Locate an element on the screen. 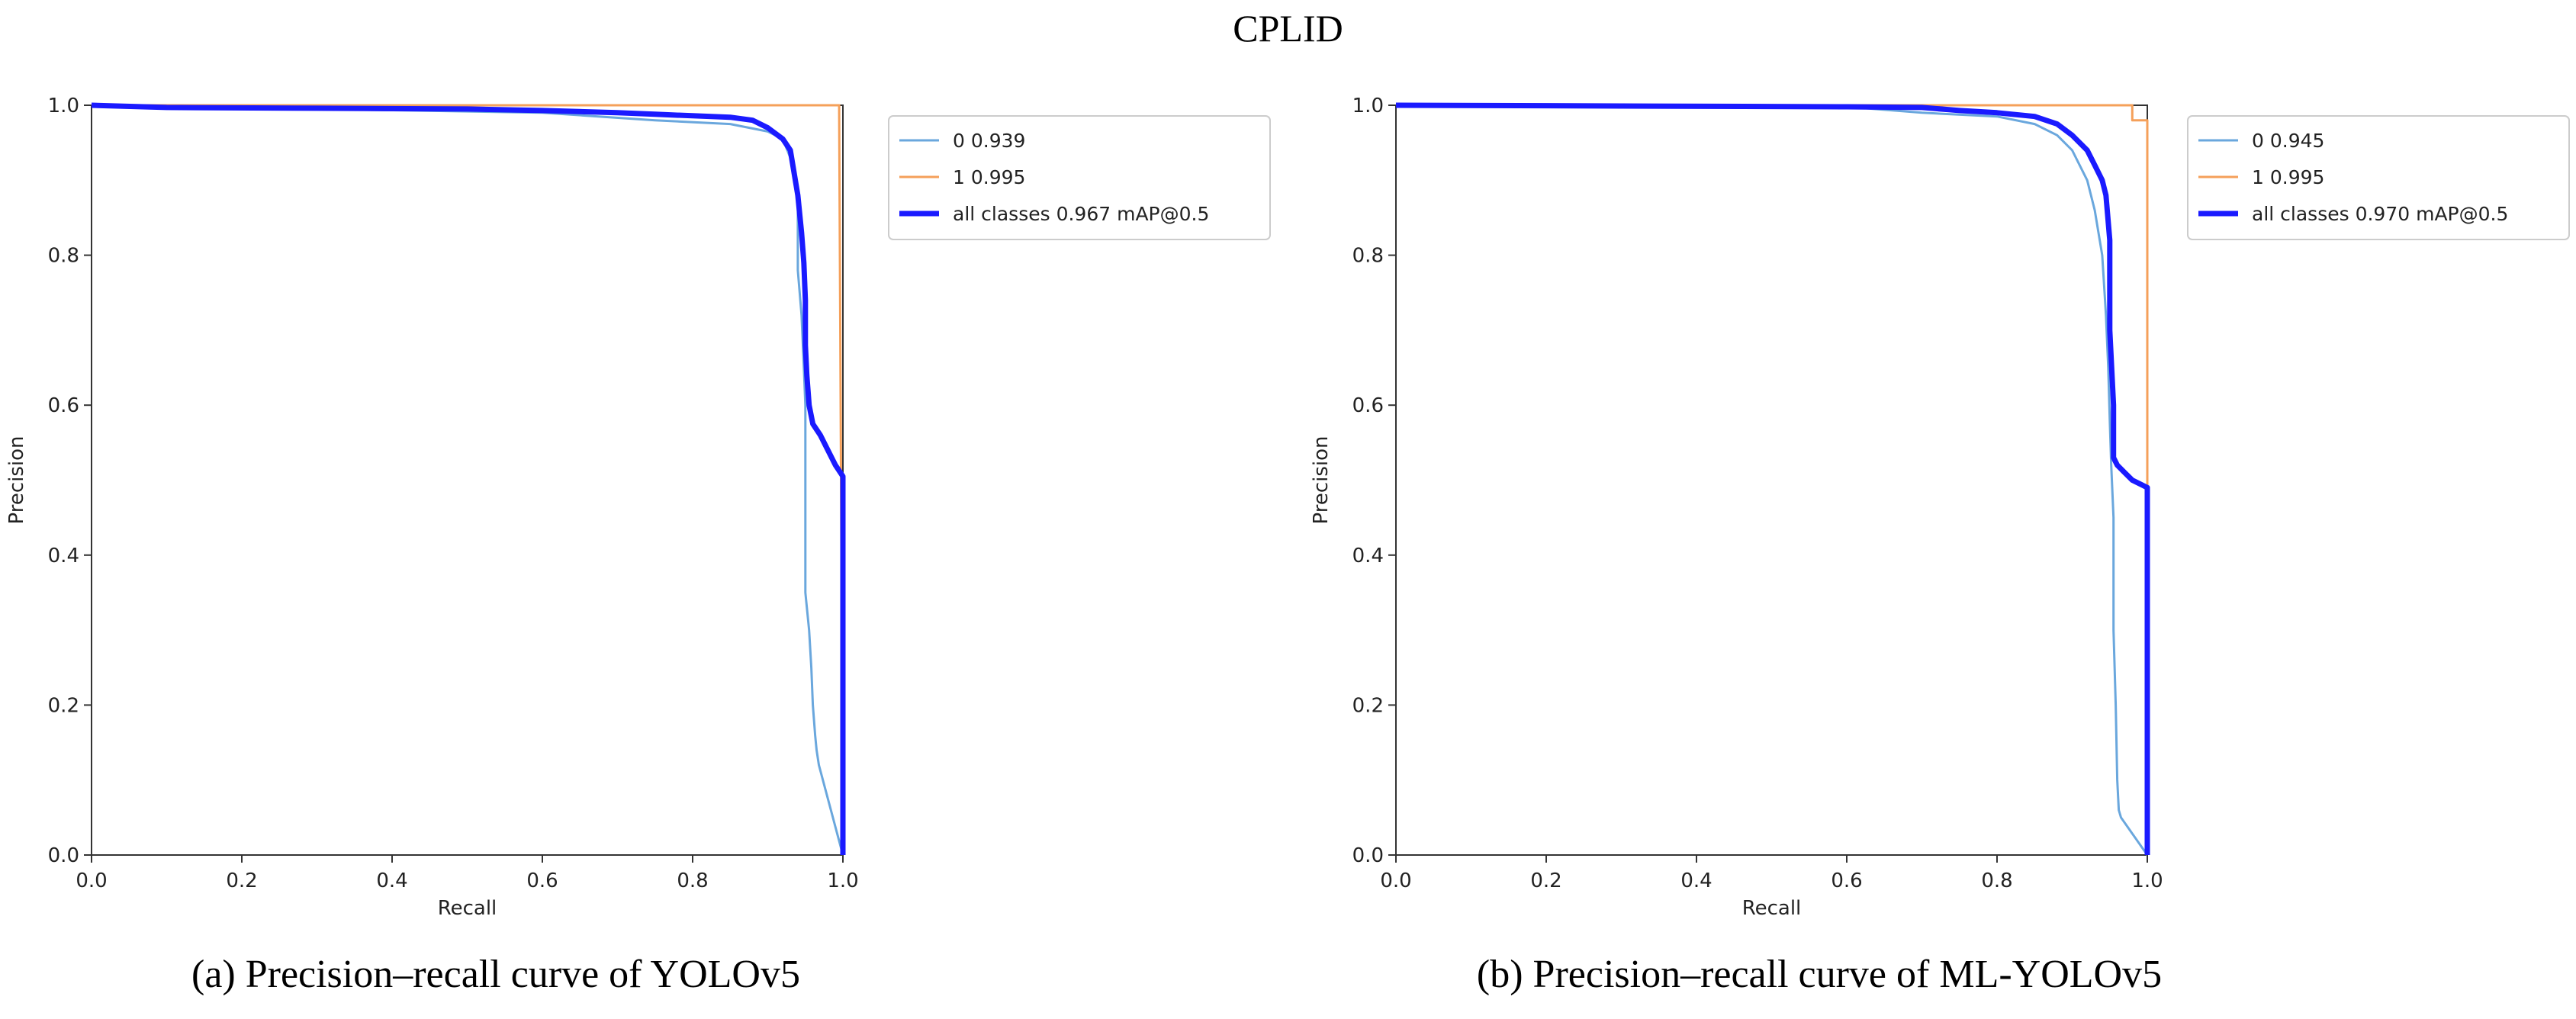  caption-b: (b) Precision–recall curve of ML-YOLOv5 is located at coordinates (1820, 975).